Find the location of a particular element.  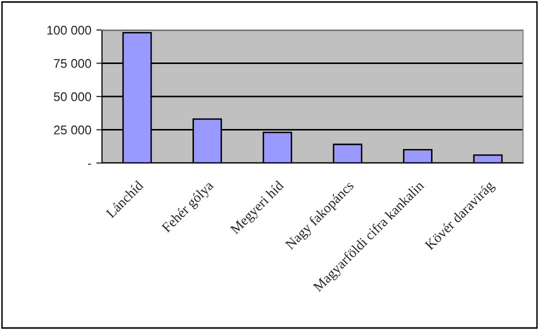

y-tick-label: 75 000 is located at coordinates (73, 63).